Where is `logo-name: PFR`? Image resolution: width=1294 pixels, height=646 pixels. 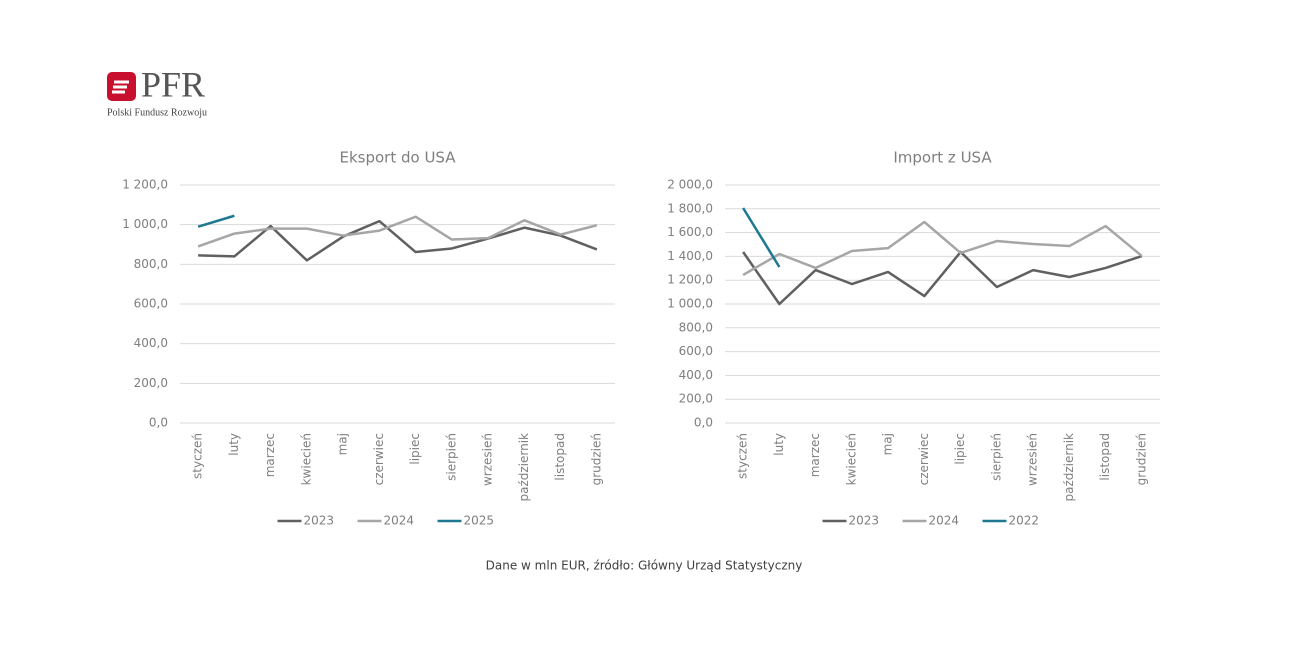 logo-name: PFR is located at coordinates (173, 84).